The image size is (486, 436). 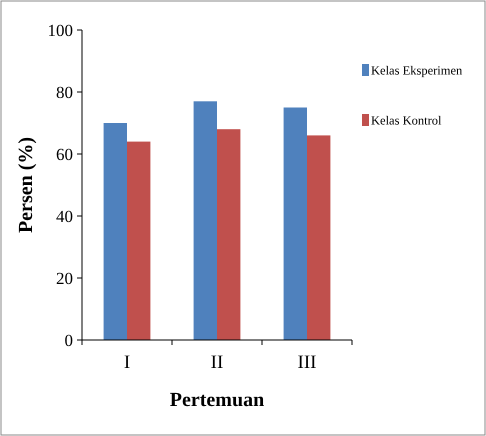 I want to click on x-tick-label: I, so click(x=127, y=362).